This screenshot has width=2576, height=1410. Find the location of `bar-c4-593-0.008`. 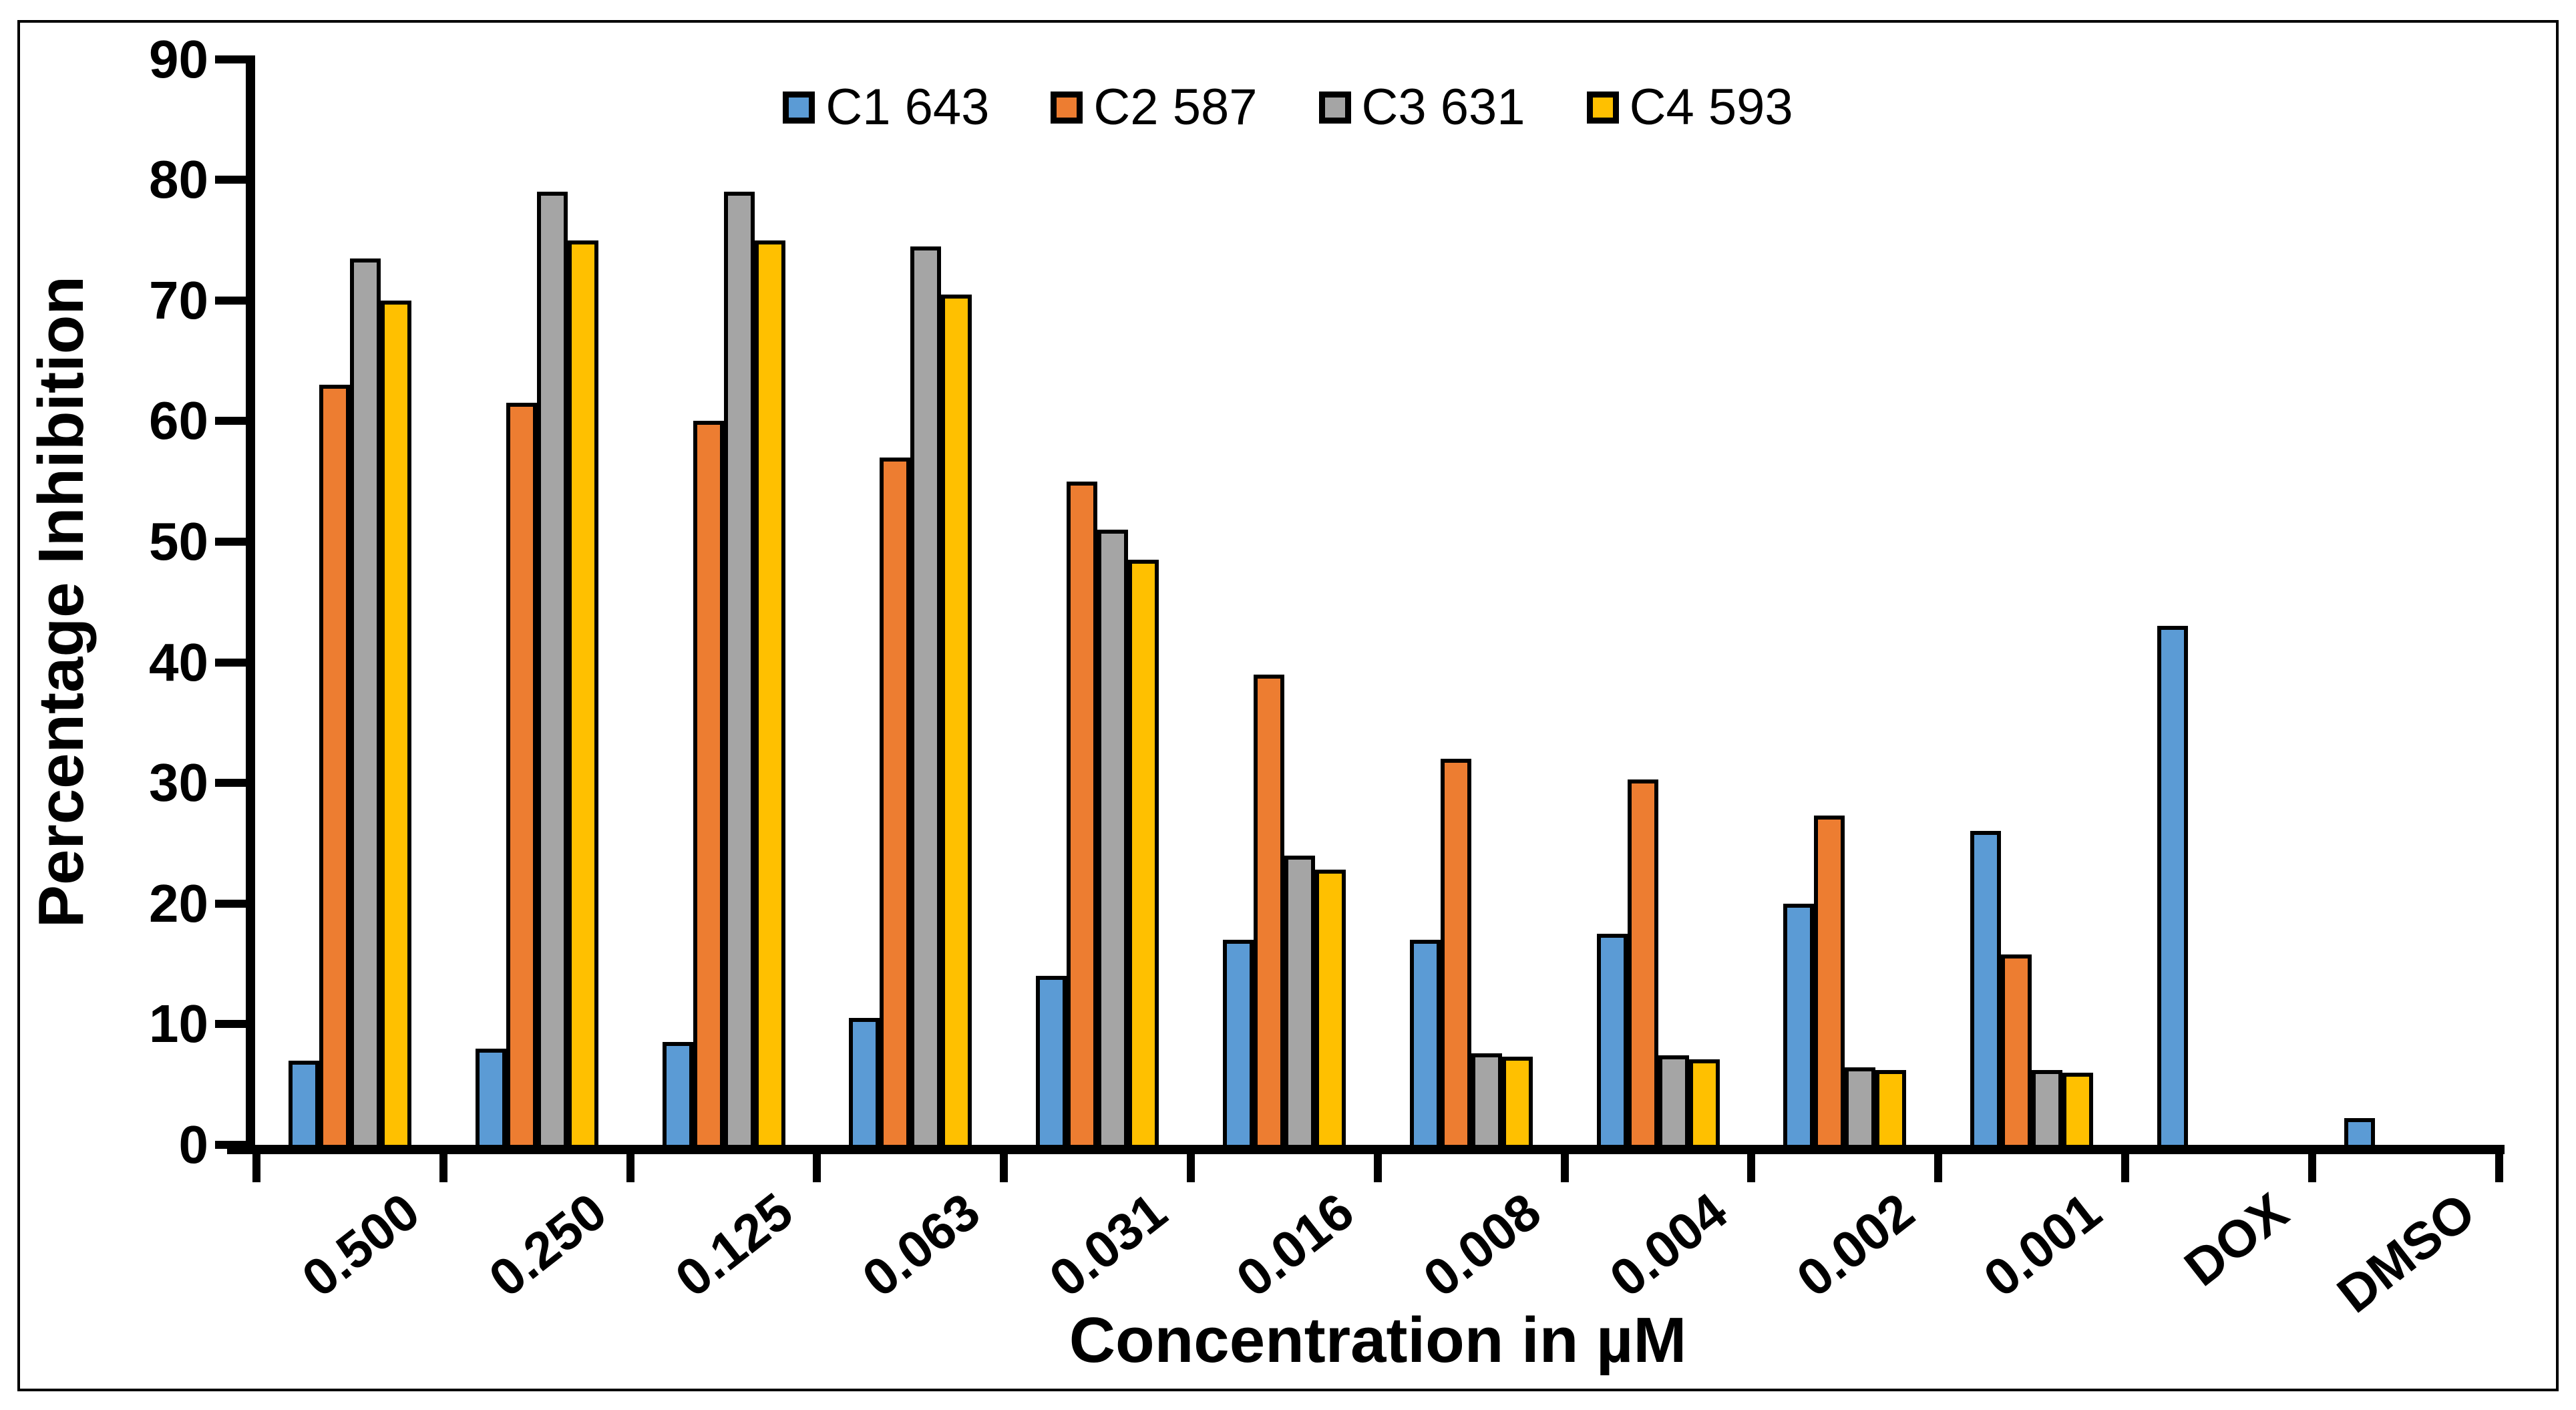

bar-c4-593-0.008 is located at coordinates (1517, 1103).